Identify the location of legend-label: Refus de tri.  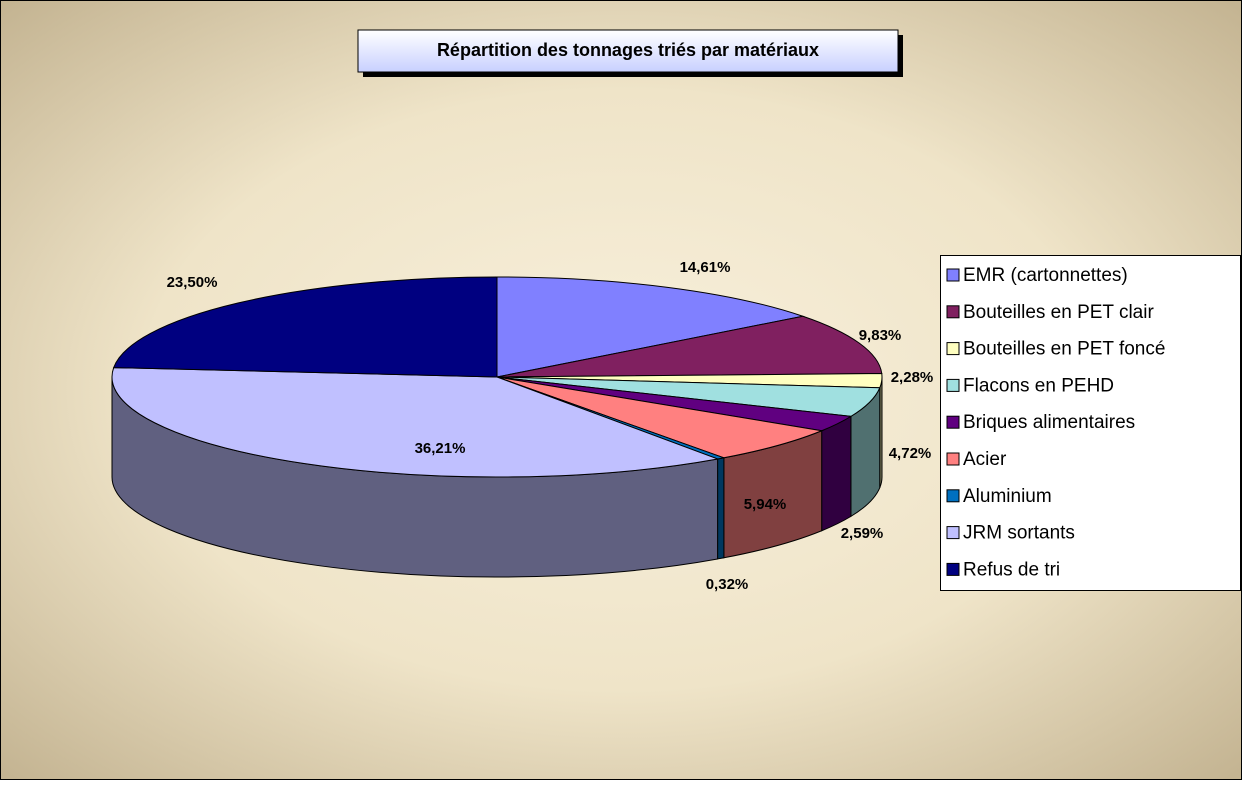
(1011, 569).